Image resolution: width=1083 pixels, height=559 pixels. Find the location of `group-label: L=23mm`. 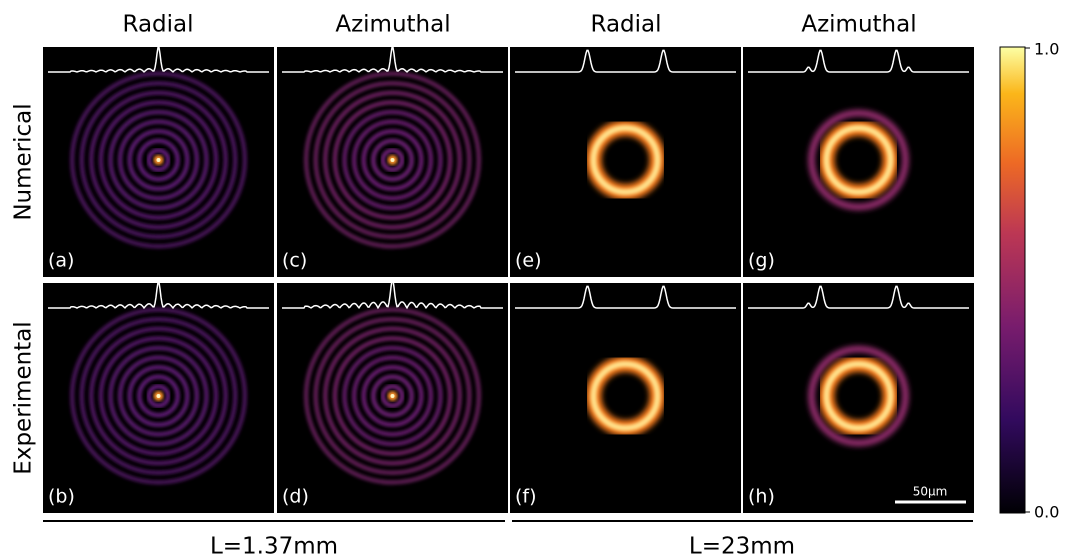

group-label: L=23mm is located at coordinates (742, 546).